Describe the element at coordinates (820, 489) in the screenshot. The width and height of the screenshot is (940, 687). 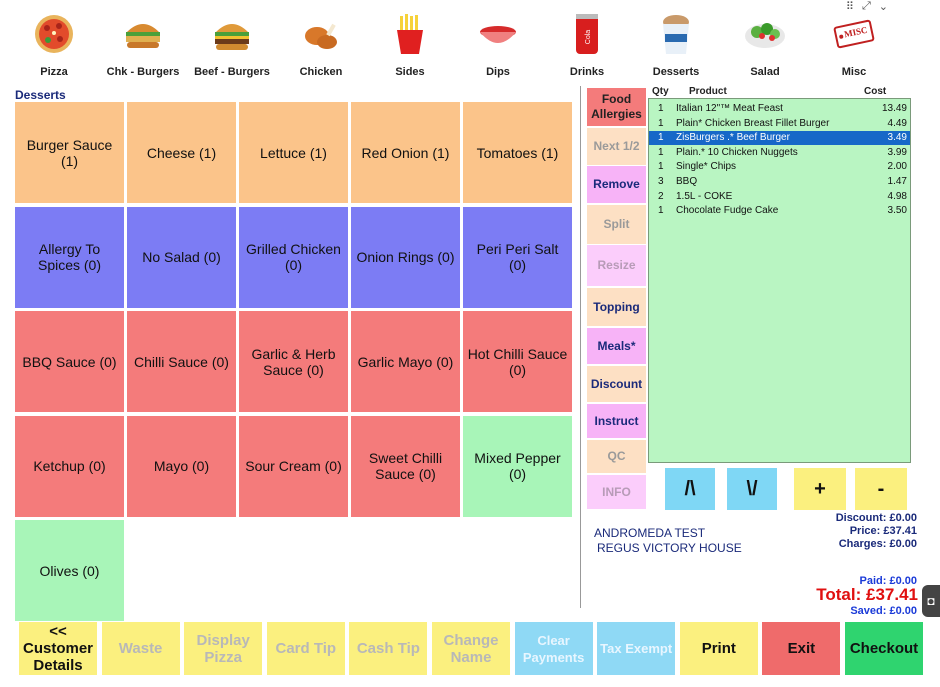
I see `increase-qty-button: +` at that location.